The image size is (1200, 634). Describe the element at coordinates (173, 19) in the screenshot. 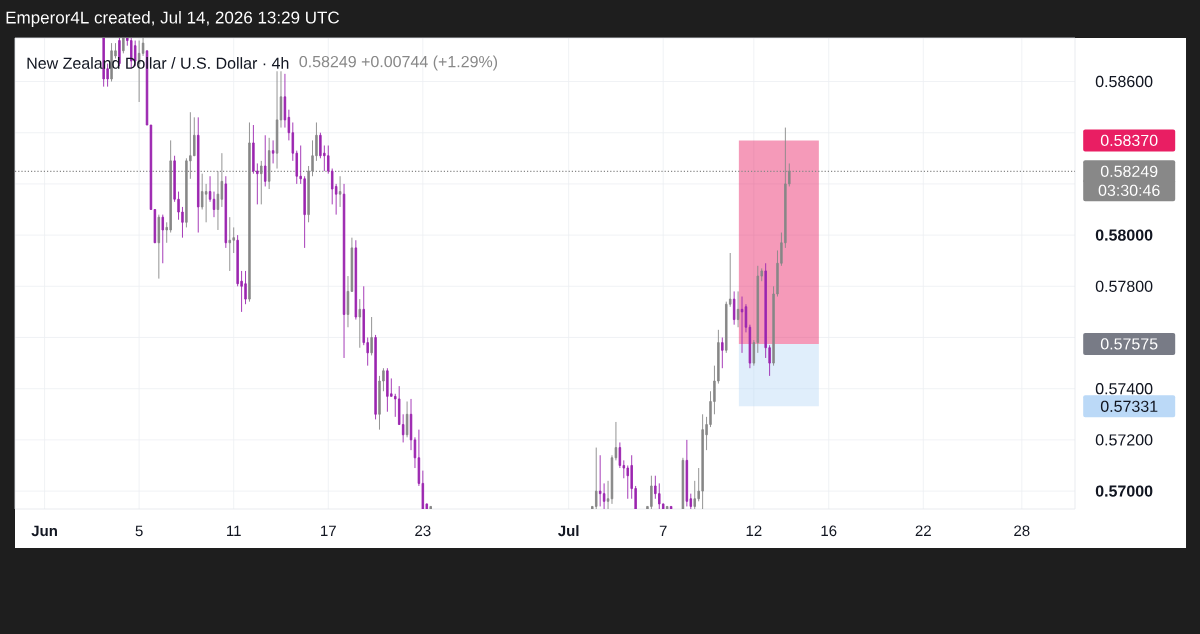

I see `text: Emperor4L created, Jul 14, 2026 13:29 UTC` at that location.